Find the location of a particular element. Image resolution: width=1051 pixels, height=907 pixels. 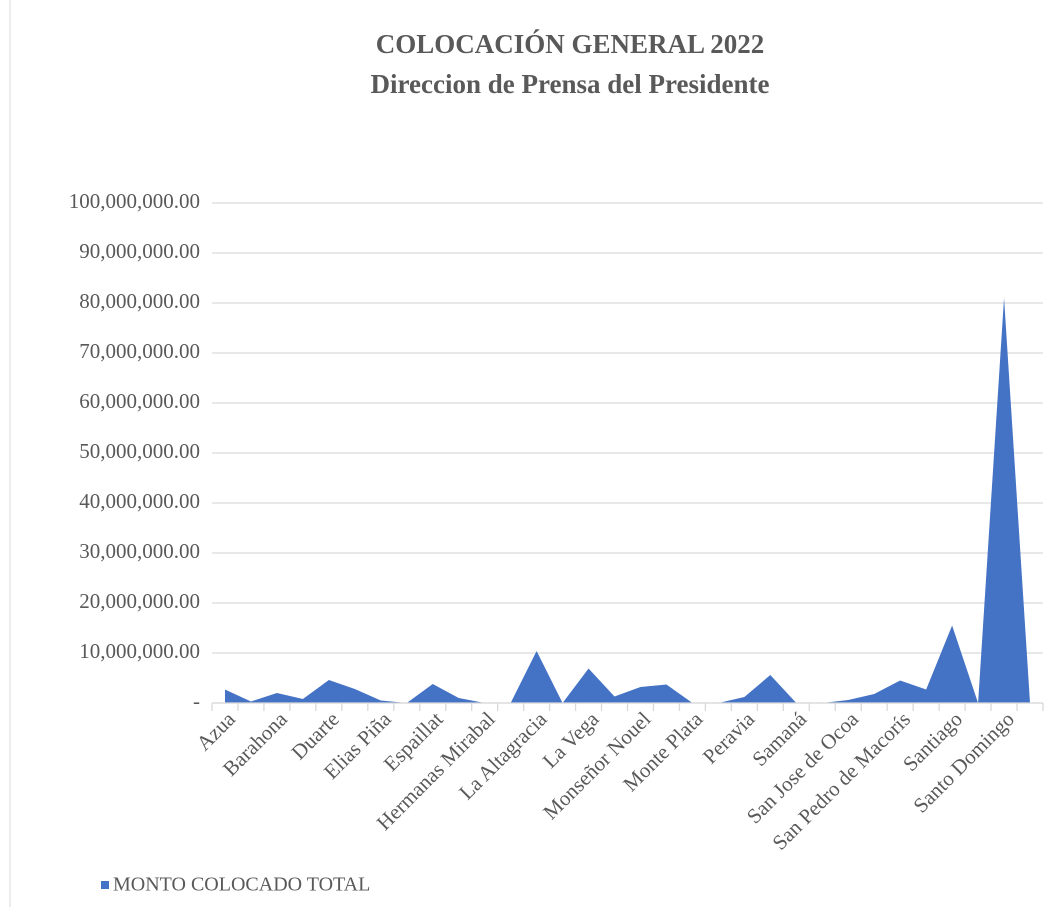

y-tick-label: 20,000,000.00 is located at coordinates (139, 601).